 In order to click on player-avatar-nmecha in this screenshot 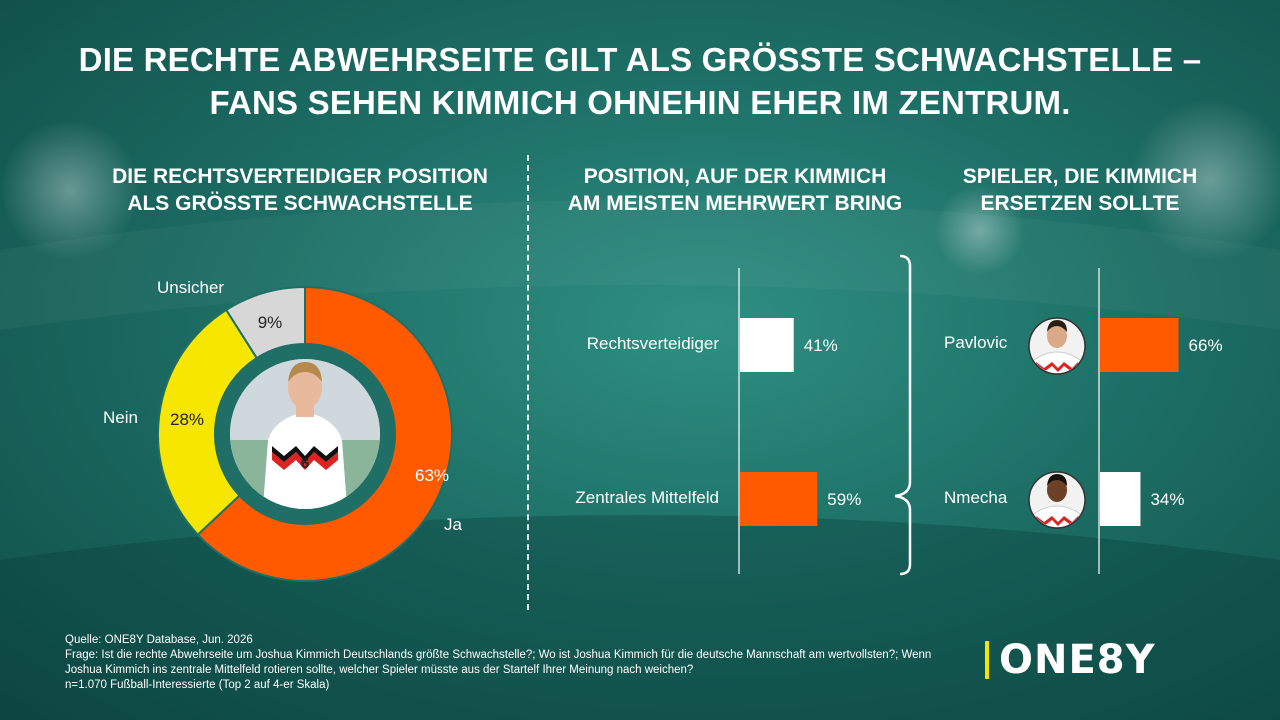, I will do `click(1057, 500)`.